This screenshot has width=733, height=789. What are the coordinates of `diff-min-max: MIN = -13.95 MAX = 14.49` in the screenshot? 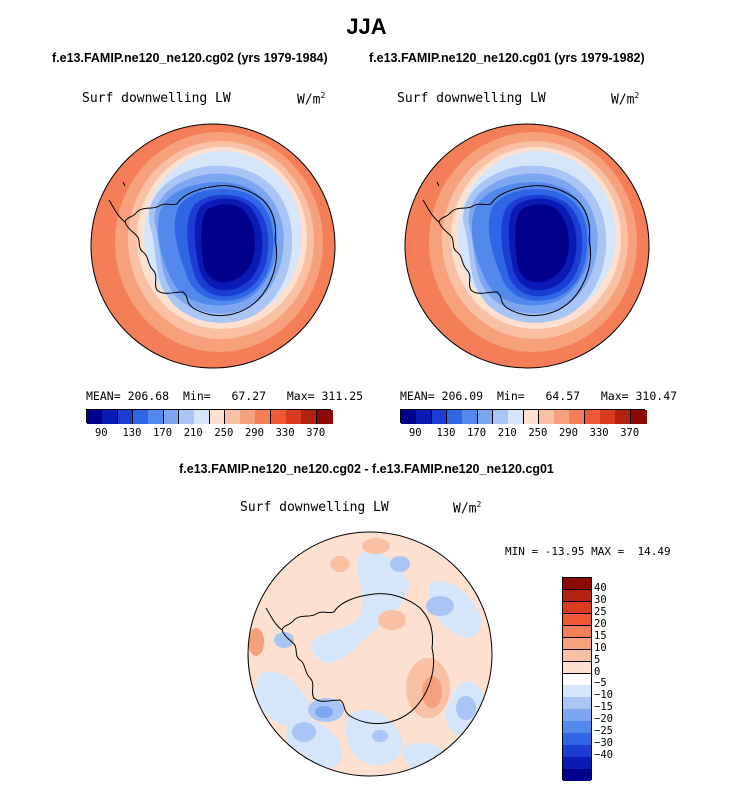 It's located at (588, 551).